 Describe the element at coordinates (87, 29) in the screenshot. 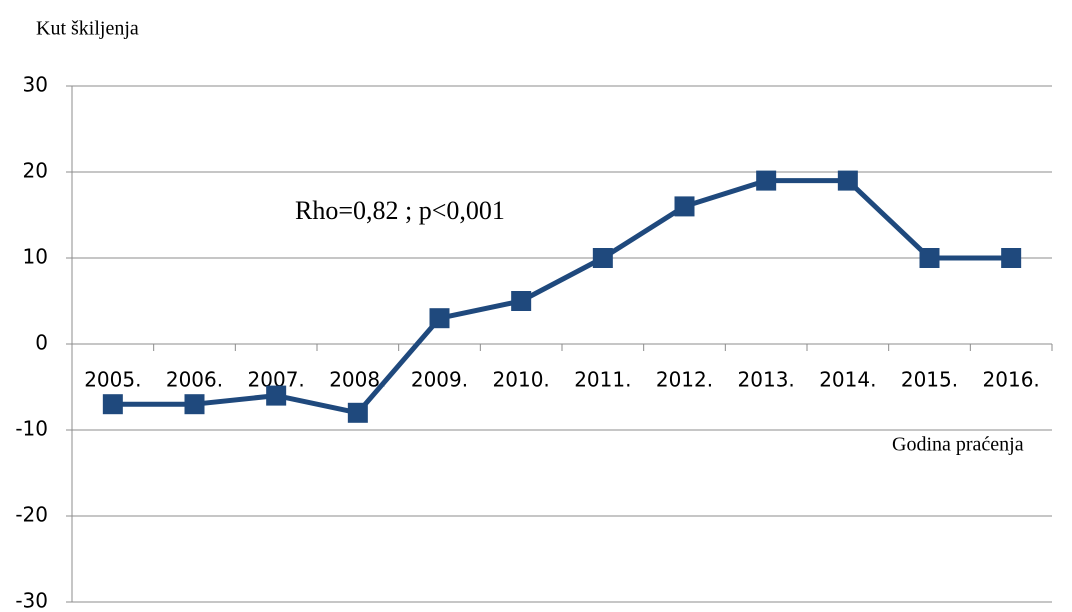

I see `y-axis-label: Kut škiljenja` at that location.